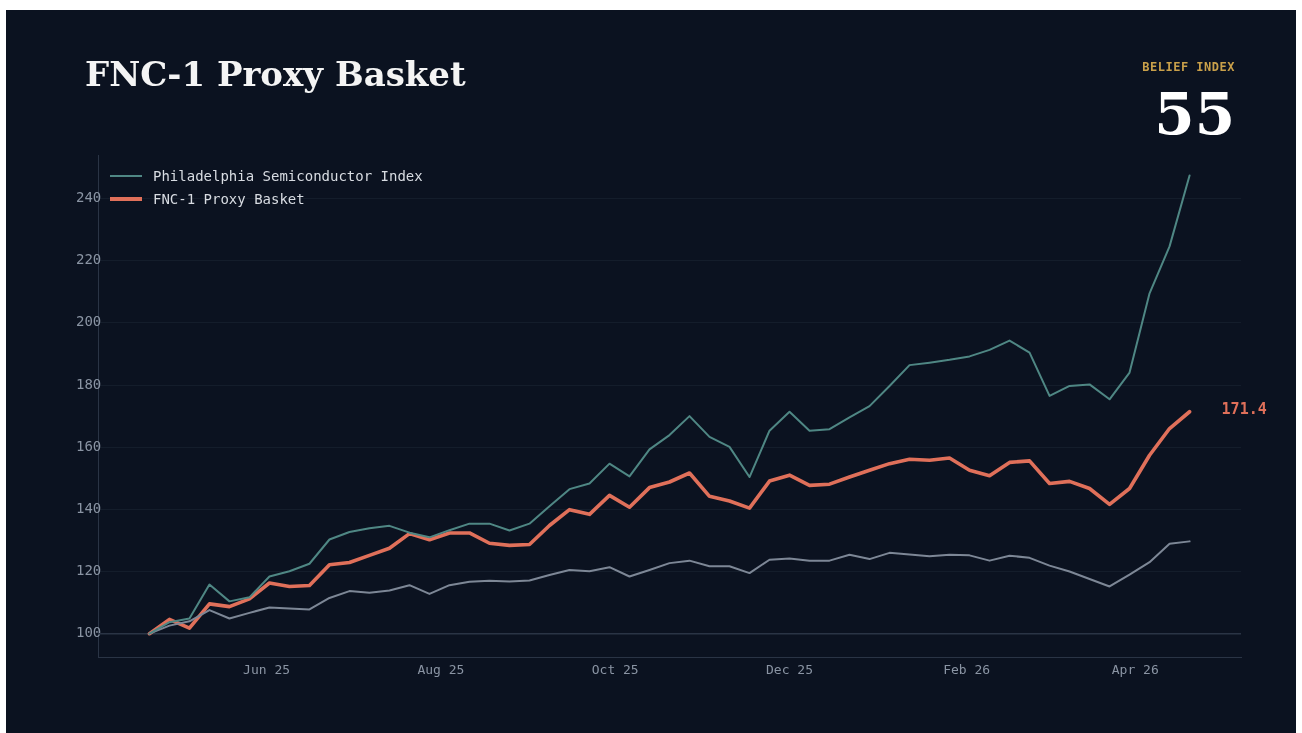  Describe the element at coordinates (89, 507) in the screenshot. I see `y-tick-label: 140` at that location.